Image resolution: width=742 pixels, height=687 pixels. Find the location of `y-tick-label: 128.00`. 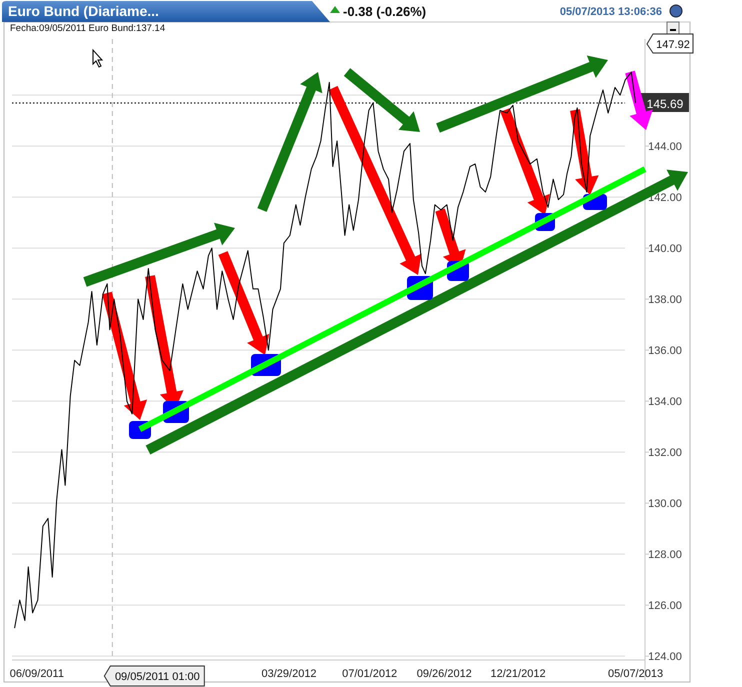

y-tick-label: 128.00 is located at coordinates (665, 555).